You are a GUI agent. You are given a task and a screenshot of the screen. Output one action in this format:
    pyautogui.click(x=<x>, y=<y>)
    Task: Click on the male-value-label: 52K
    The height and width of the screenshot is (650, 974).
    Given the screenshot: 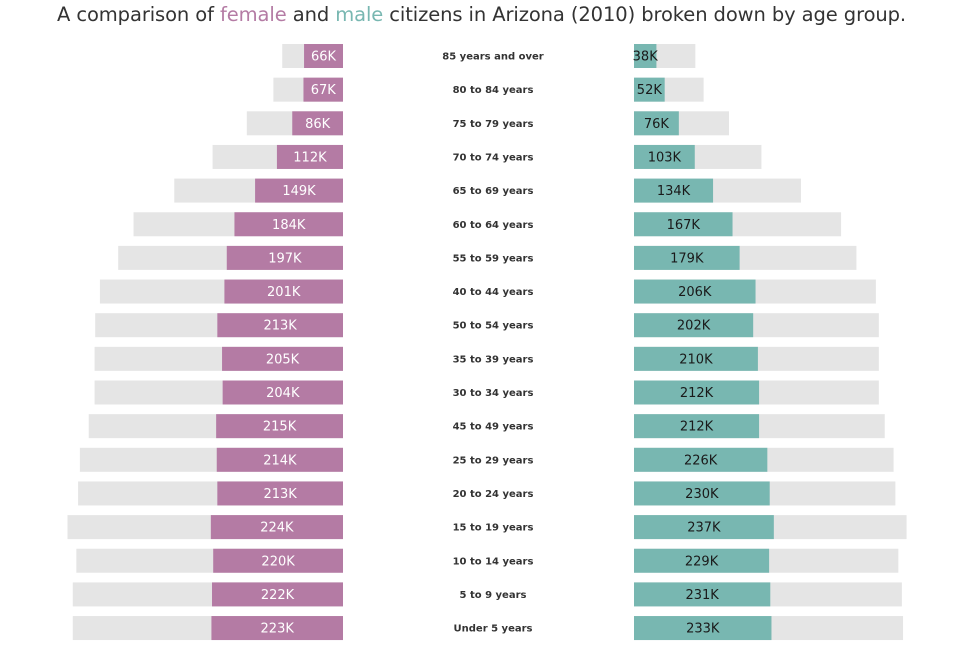 What is the action you would take?
    pyautogui.click(x=650, y=90)
    